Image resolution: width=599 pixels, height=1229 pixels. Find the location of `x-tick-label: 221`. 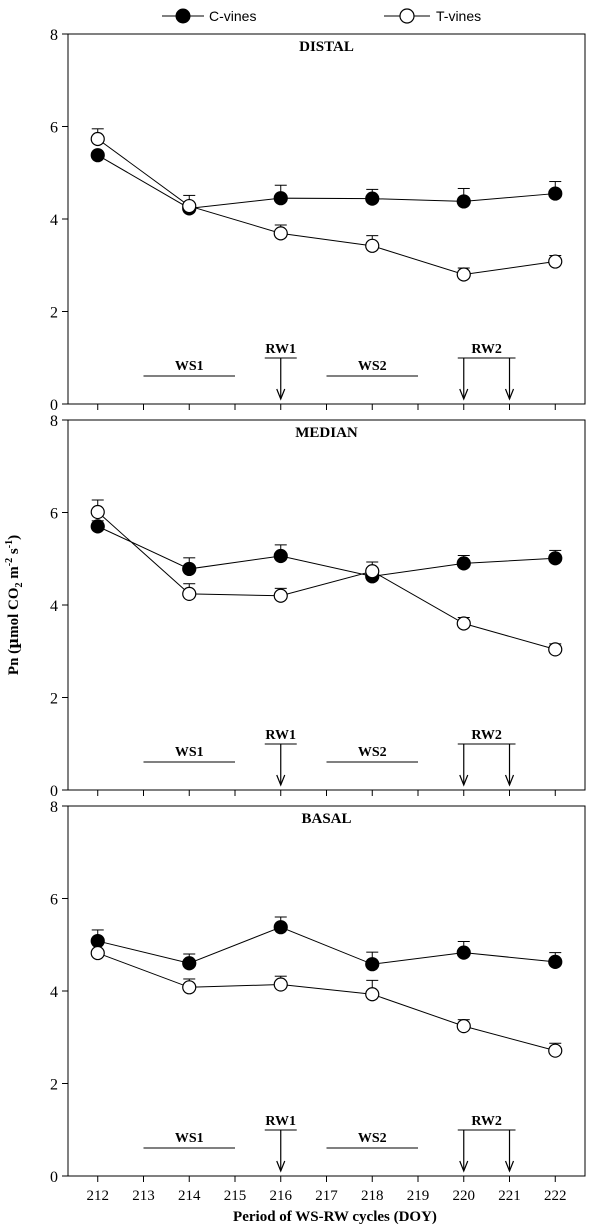

x-tick-label: 221 is located at coordinates (509, 1196).